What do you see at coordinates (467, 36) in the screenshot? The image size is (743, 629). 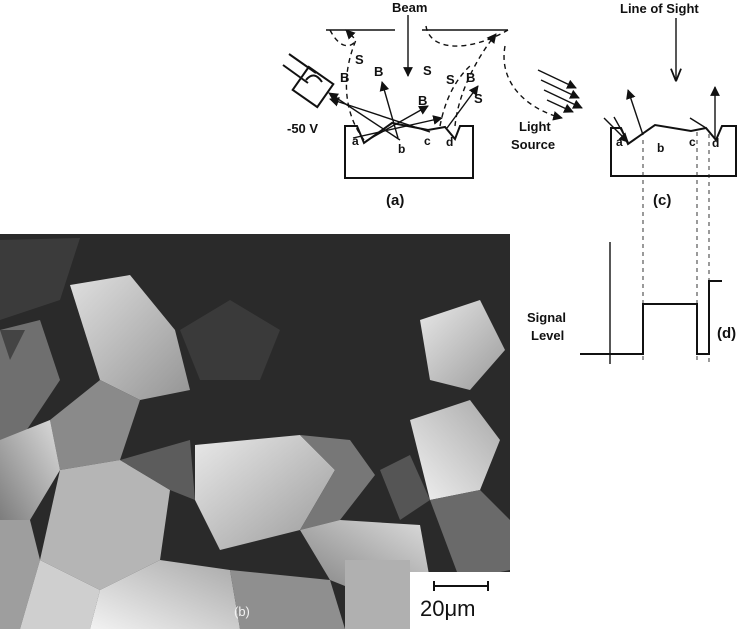 I see `secondary-path-top` at bounding box center [467, 36].